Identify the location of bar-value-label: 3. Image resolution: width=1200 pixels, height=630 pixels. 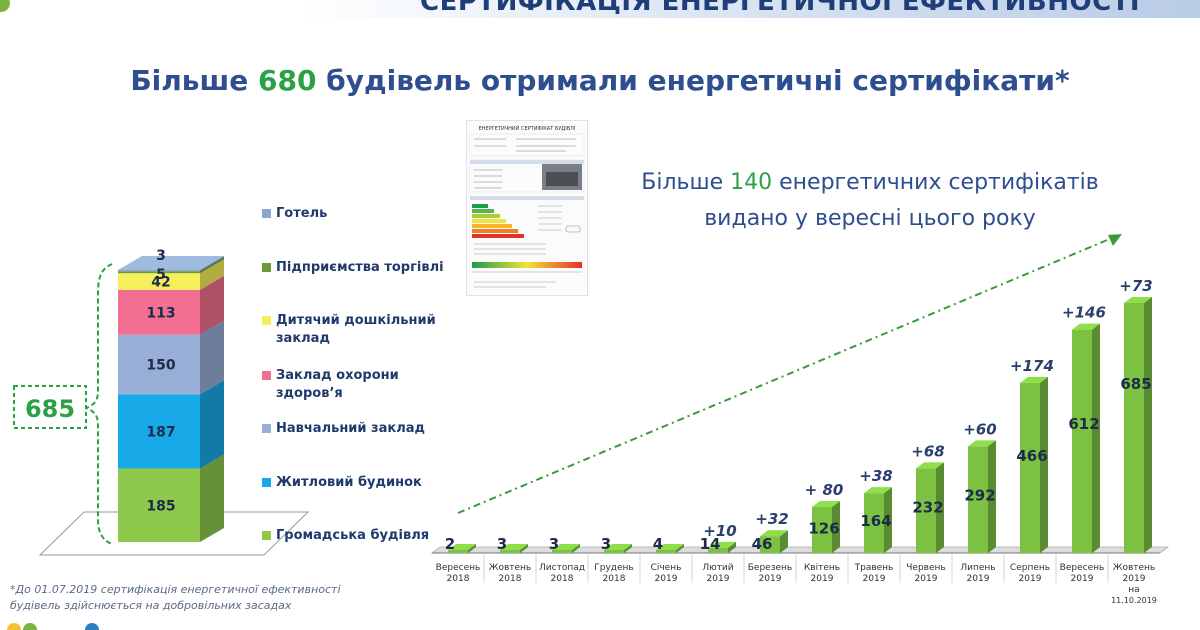
(554, 544).